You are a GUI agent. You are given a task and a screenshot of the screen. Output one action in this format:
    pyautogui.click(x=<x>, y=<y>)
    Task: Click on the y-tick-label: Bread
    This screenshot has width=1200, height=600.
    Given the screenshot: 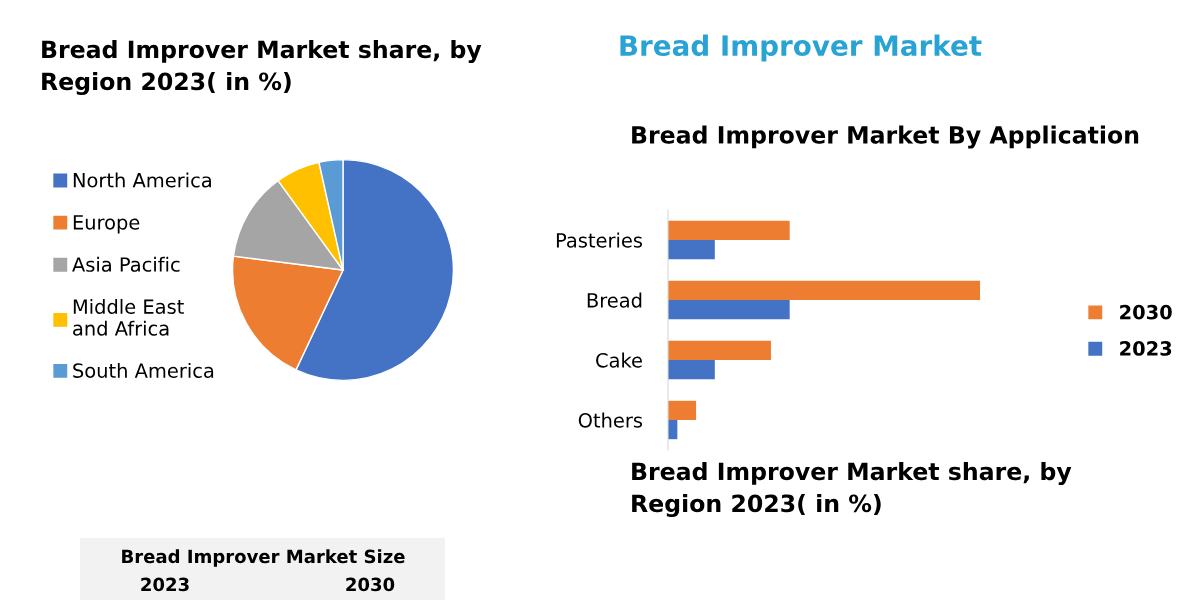 What is the action you would take?
    pyautogui.click(x=614, y=300)
    